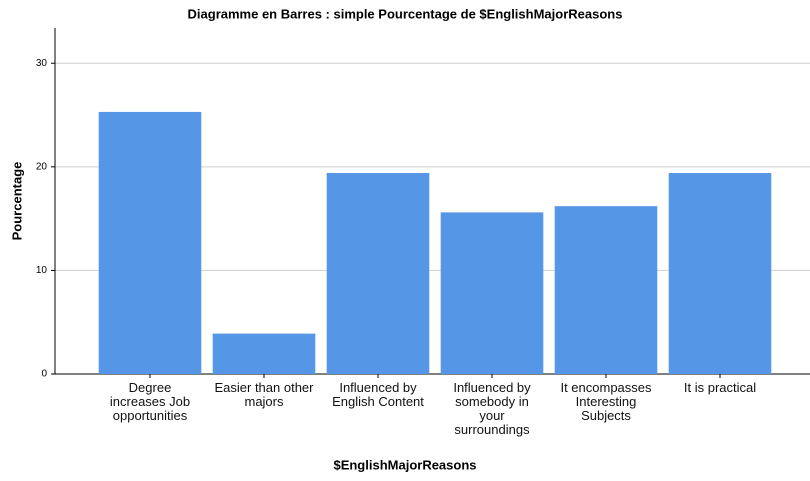  I want to click on y-axis-label: Pourcentage, so click(16, 201).